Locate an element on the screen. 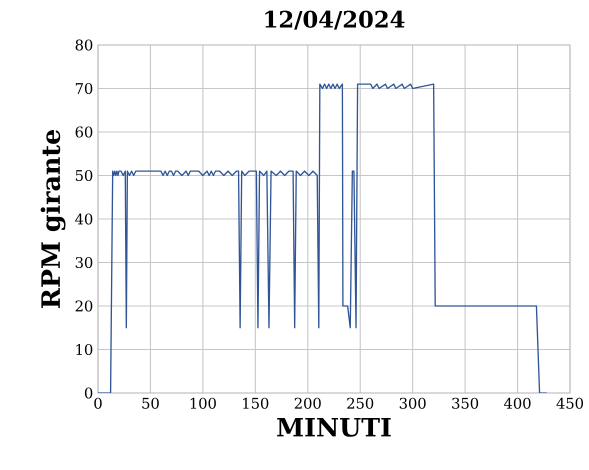 The height and width of the screenshot is (470, 589). x-tick-label: 50 is located at coordinates (150, 403).